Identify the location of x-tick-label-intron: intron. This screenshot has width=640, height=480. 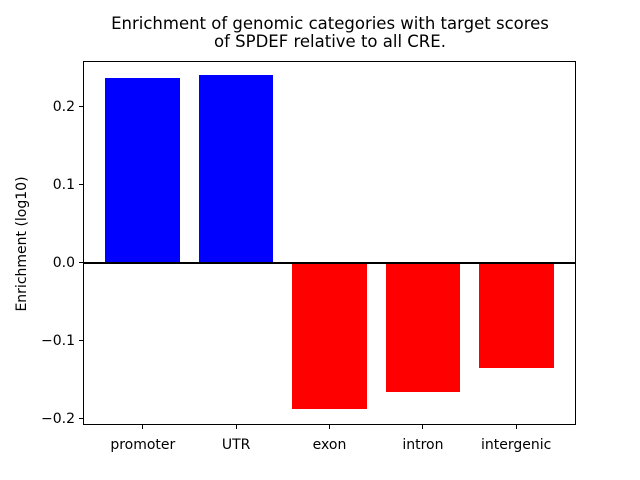
(423, 445).